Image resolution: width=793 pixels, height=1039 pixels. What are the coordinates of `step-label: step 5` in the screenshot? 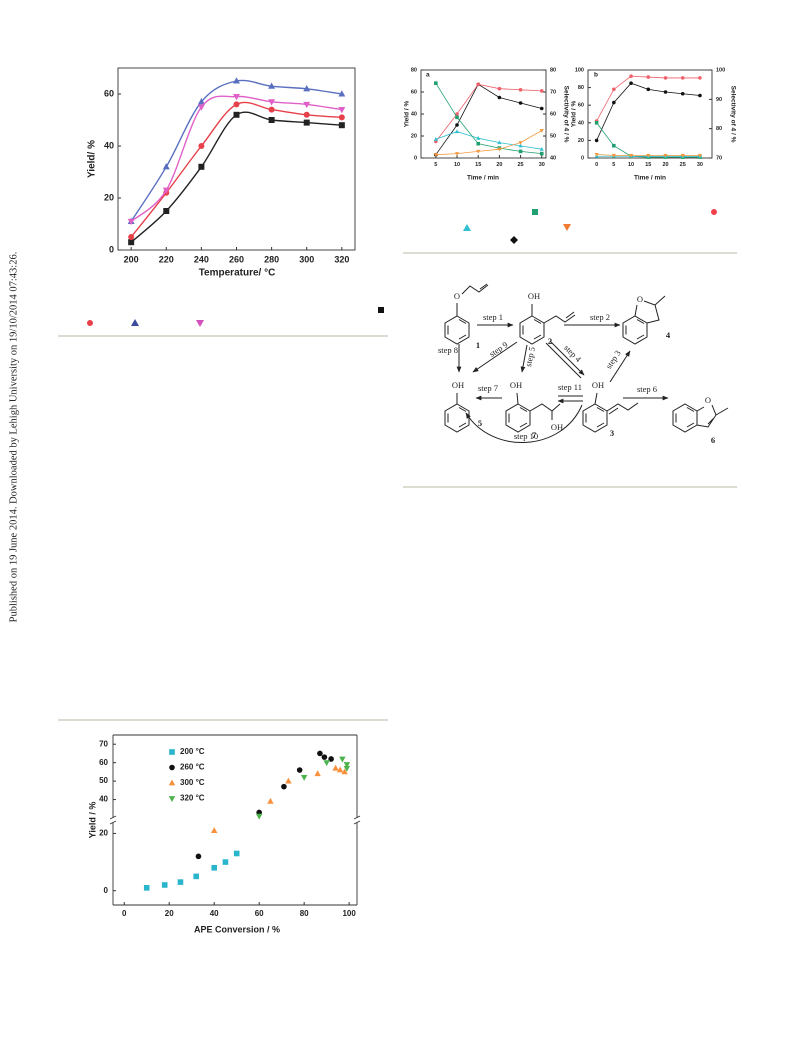 It's located at (530, 357).